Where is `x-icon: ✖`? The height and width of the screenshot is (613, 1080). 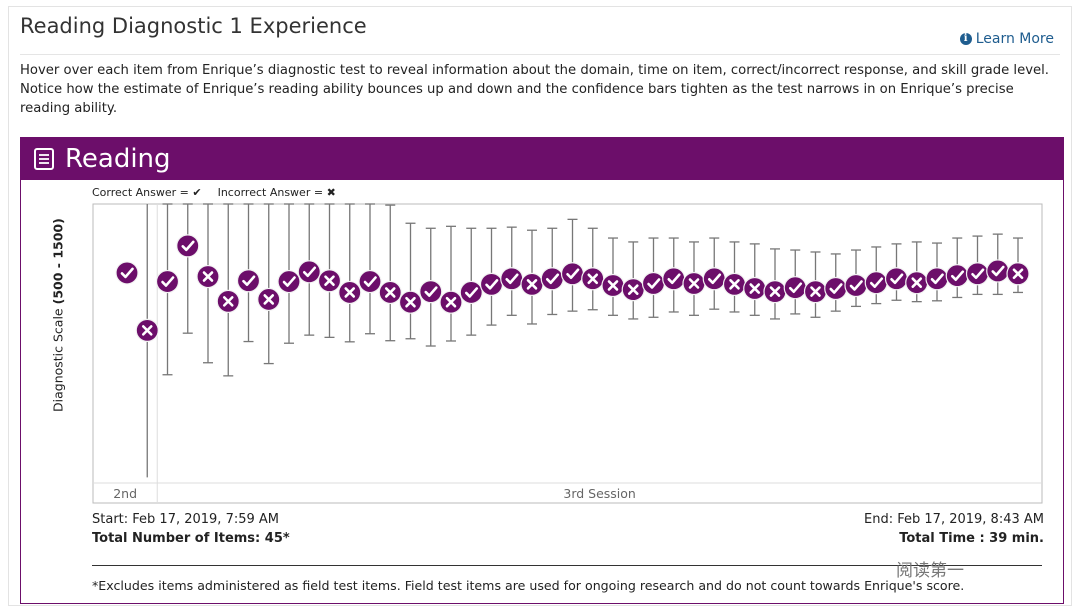
x-icon: ✖ is located at coordinates (331, 192).